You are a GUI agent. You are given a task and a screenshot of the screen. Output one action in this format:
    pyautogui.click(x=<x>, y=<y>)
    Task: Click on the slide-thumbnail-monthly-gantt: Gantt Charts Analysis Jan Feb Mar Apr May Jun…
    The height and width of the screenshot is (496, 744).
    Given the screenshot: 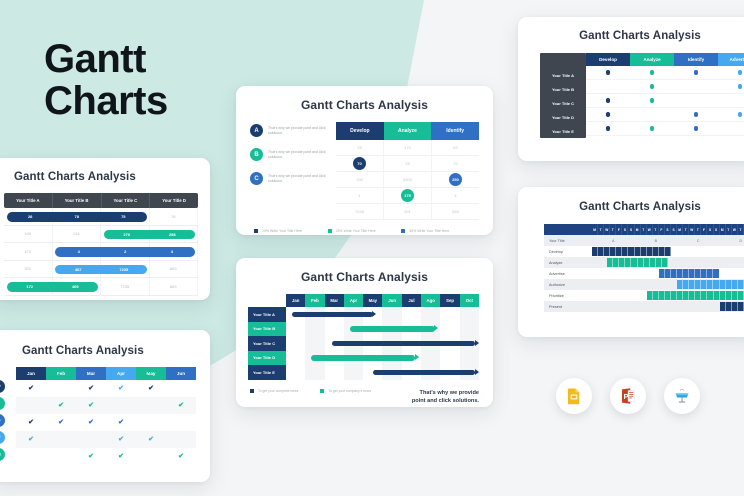 What is the action you would take?
    pyautogui.click(x=364, y=332)
    